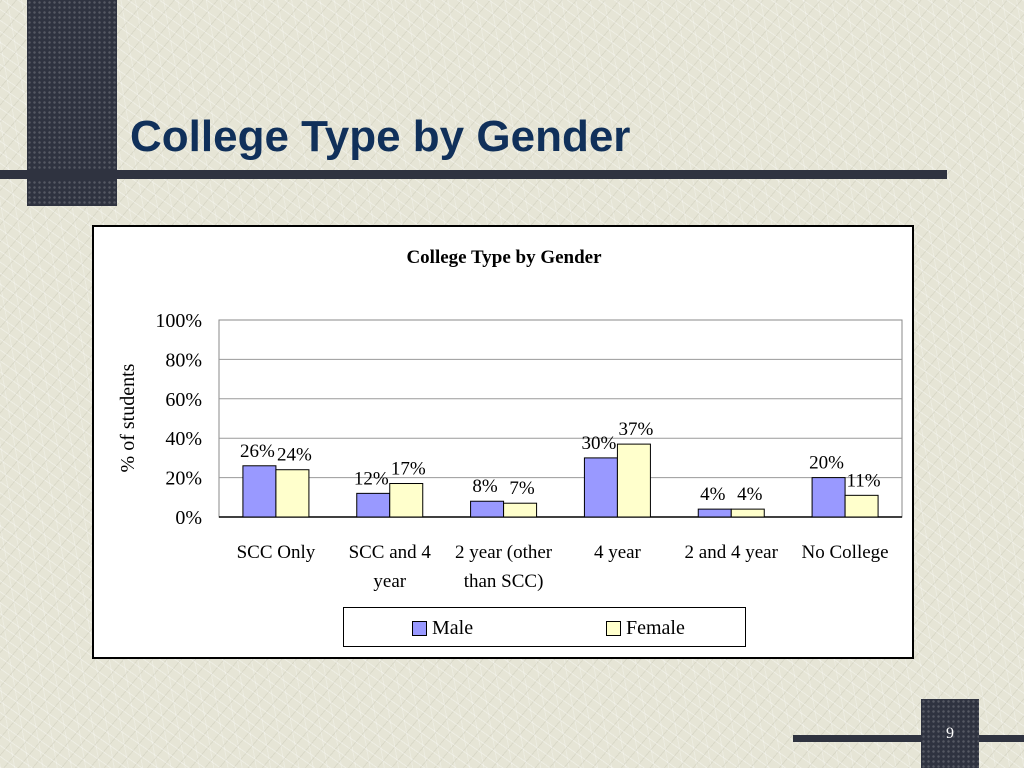 This screenshot has height=768, width=1024. Describe the element at coordinates (419, 628) in the screenshot. I see `legend-swatch-male` at that location.